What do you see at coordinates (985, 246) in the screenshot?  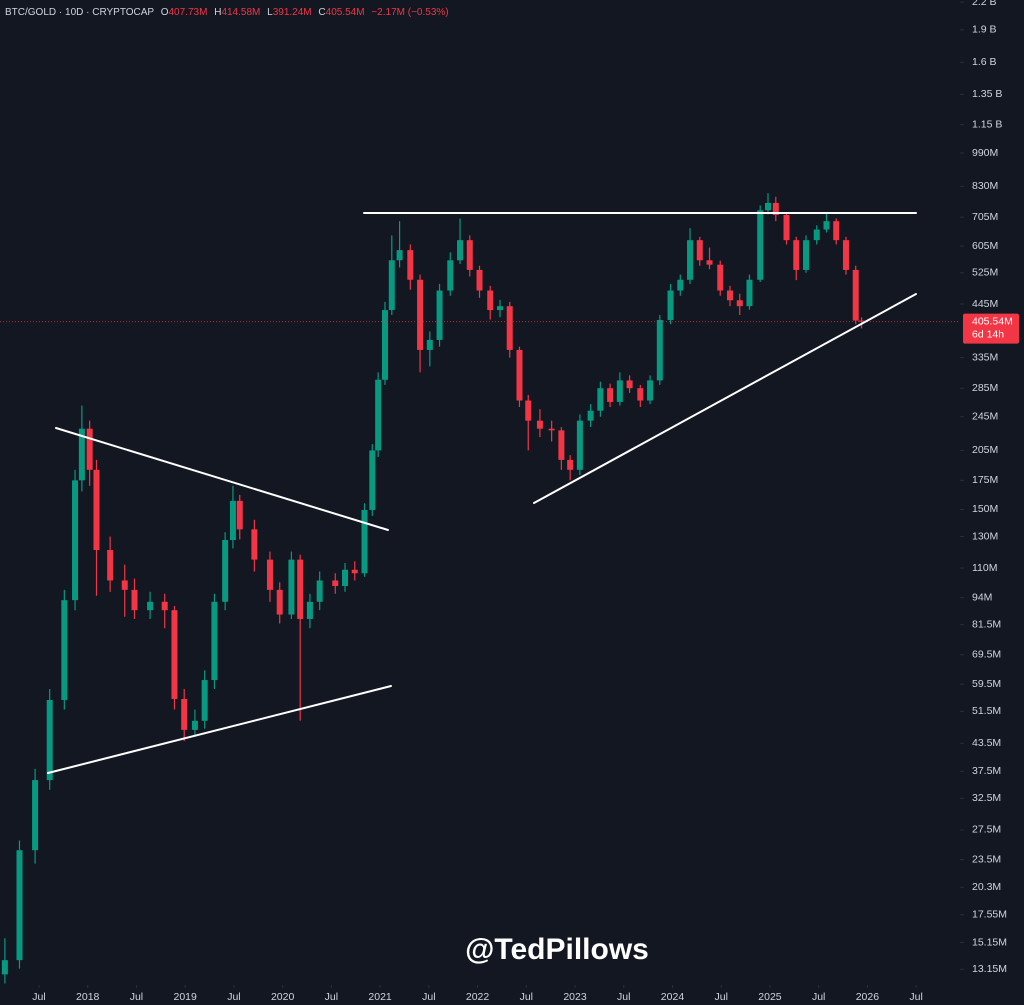 I see `y-tick-label: 605M` at bounding box center [985, 246].